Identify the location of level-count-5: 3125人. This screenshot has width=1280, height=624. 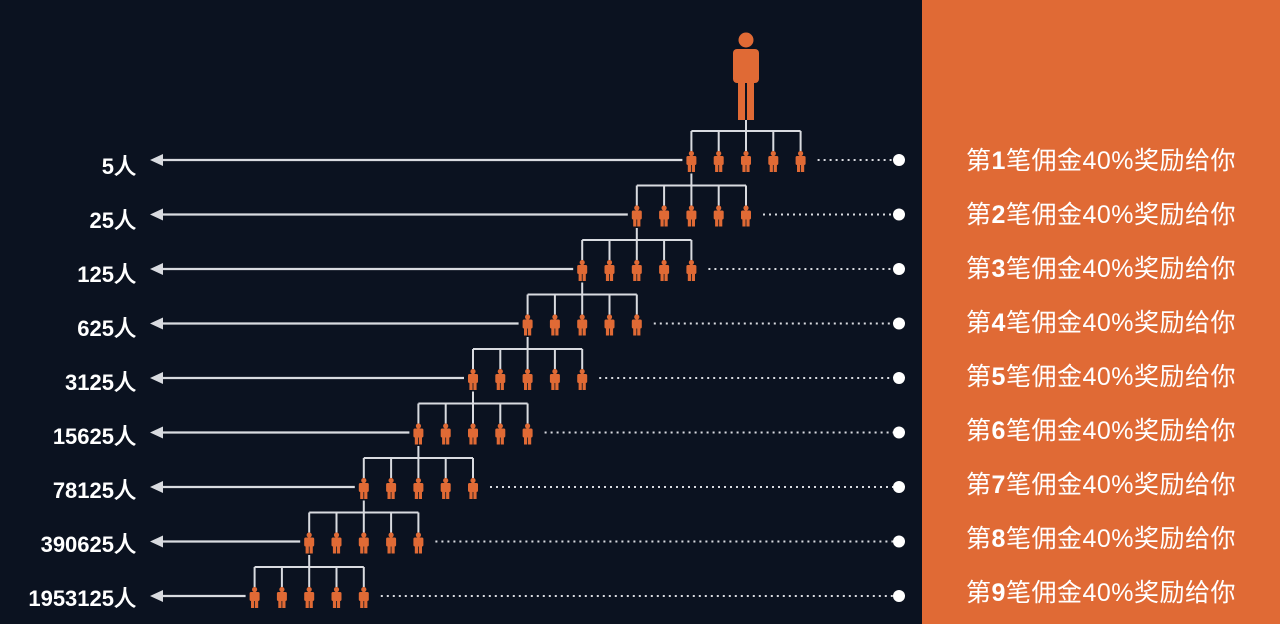
(100, 382).